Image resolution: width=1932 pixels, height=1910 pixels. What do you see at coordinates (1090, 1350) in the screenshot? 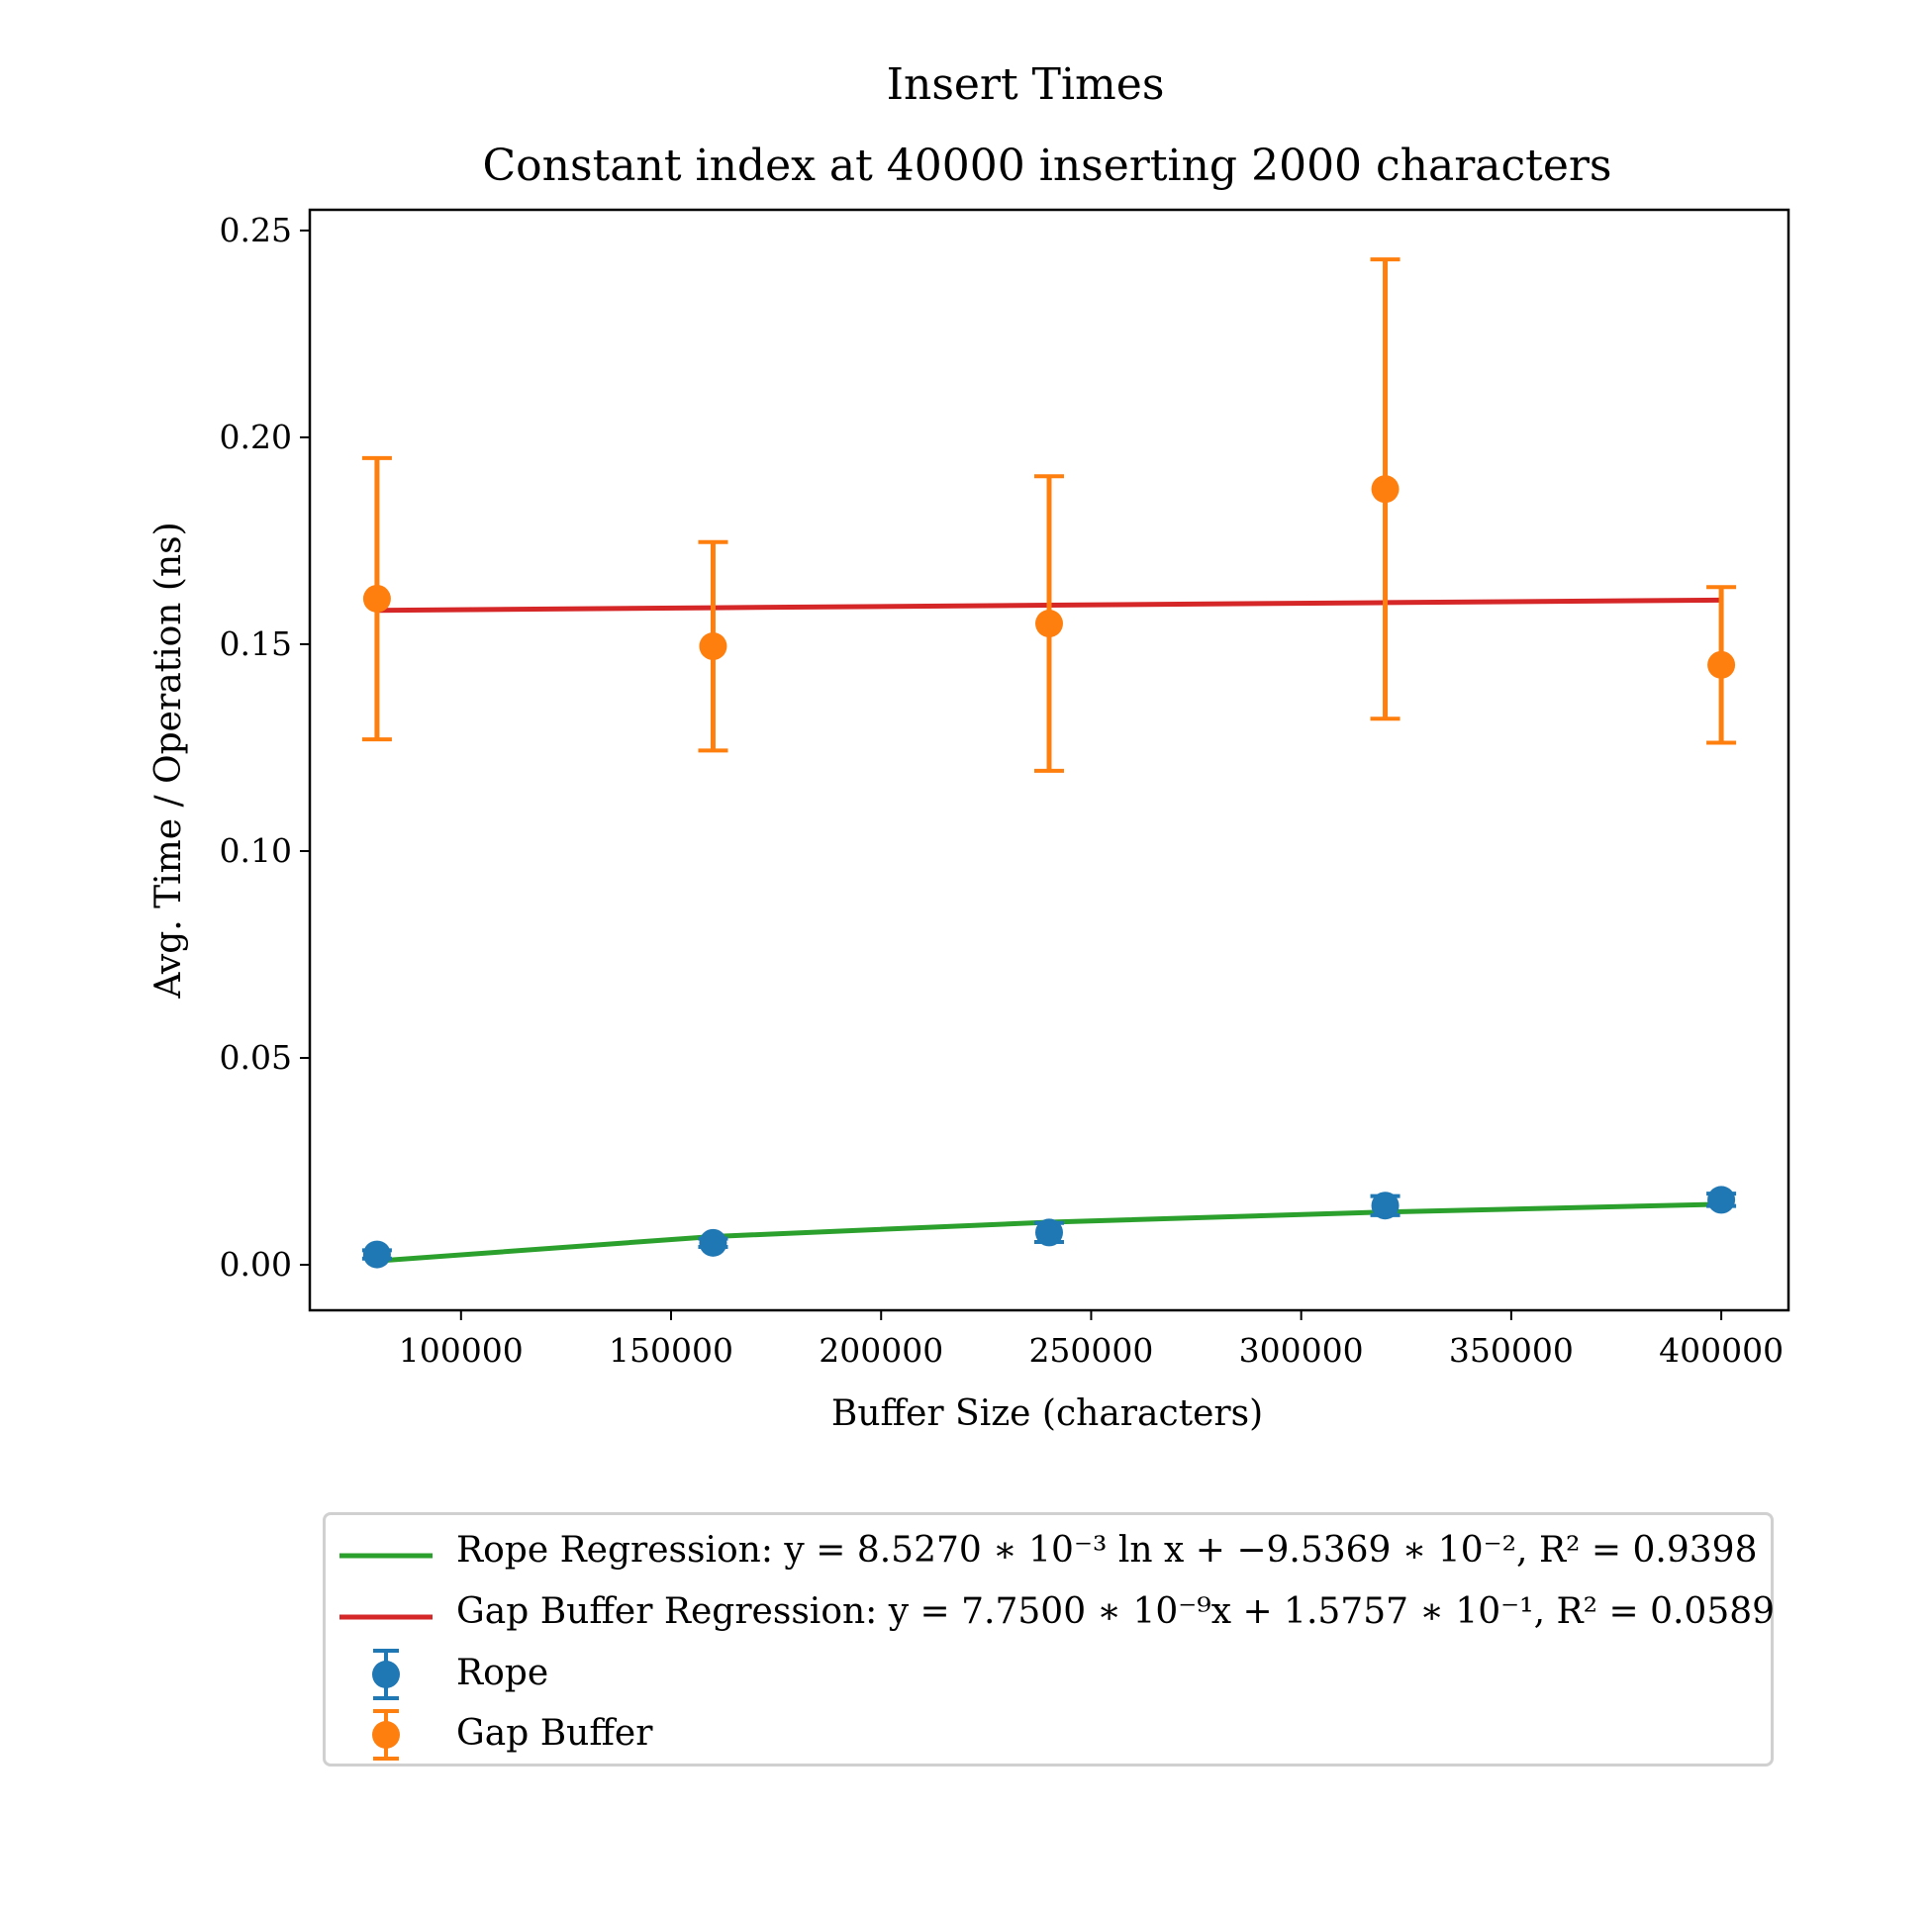
I see `x-tick-label: 250000` at bounding box center [1090, 1350].